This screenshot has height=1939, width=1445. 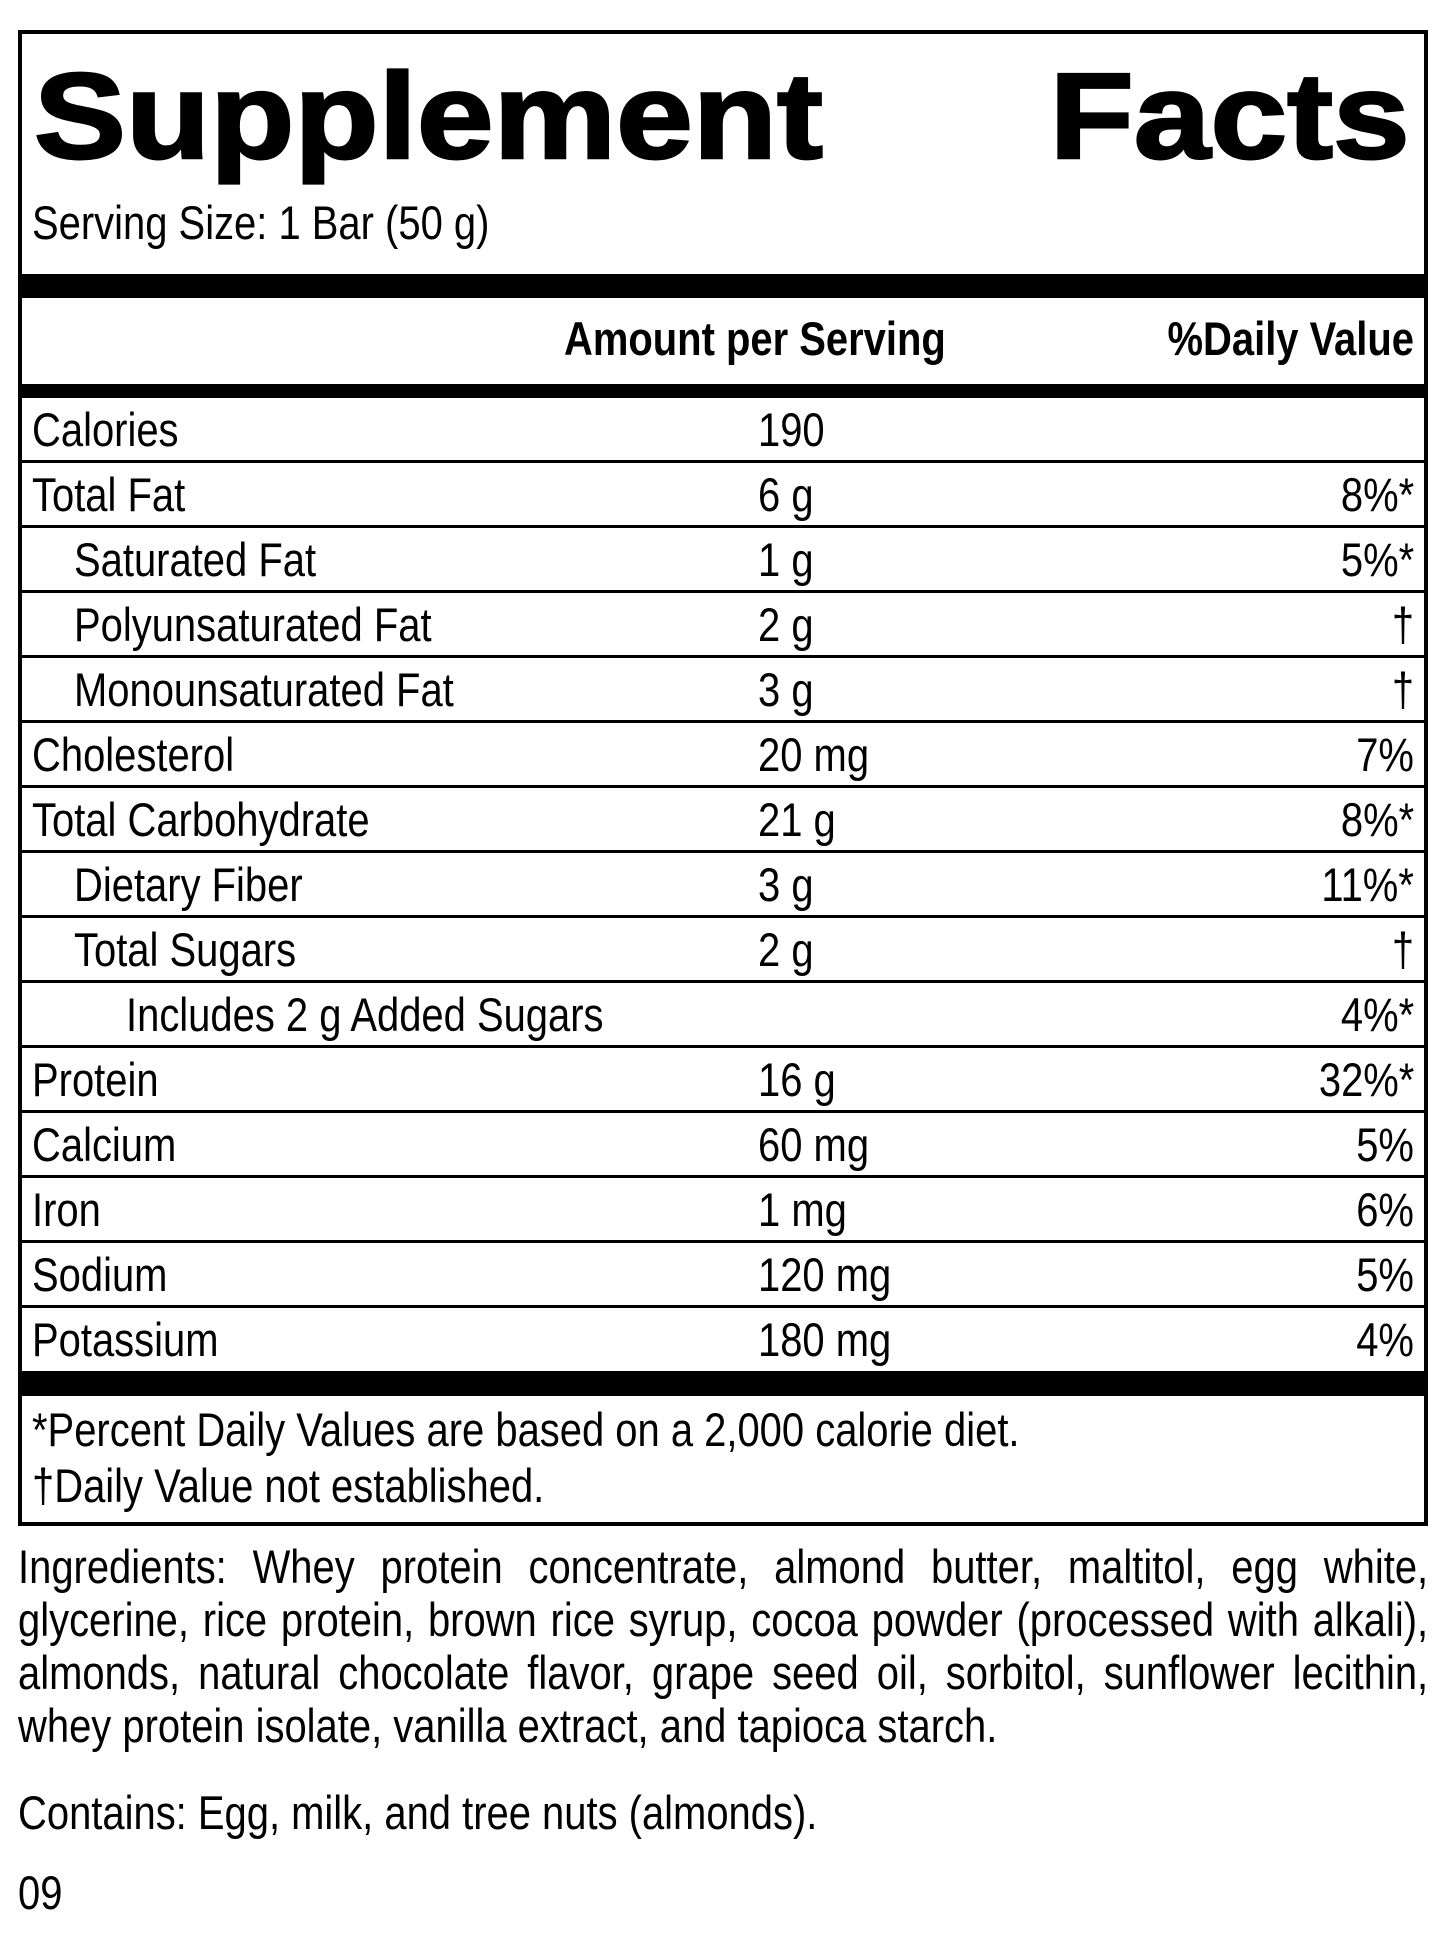 What do you see at coordinates (100, 1274) in the screenshot?
I see `nutrient-name: Sodium` at bounding box center [100, 1274].